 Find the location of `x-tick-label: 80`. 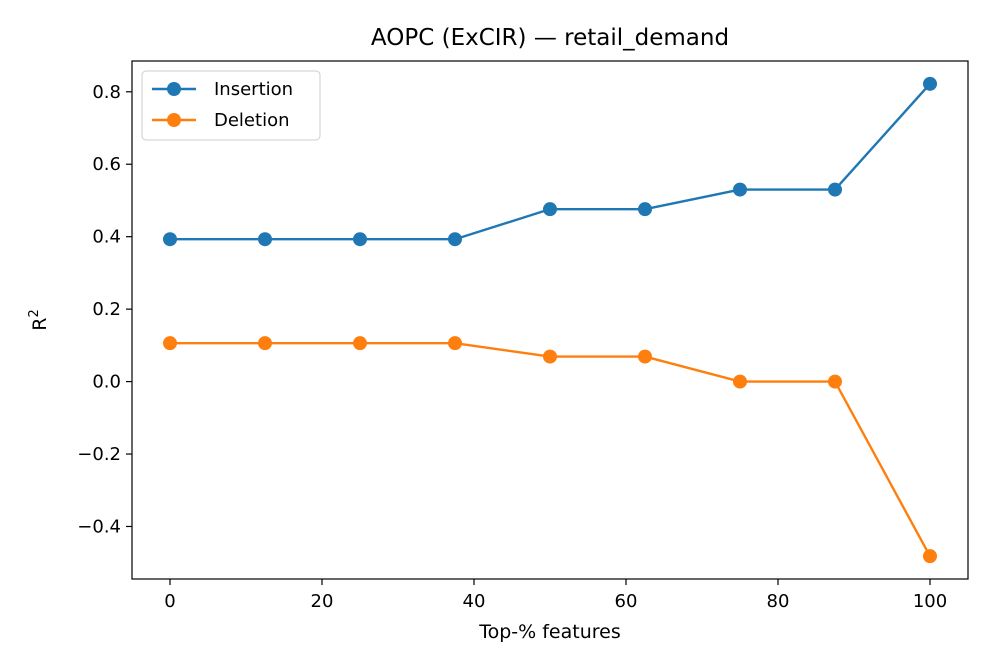

x-tick-label: 80 is located at coordinates (778, 601).